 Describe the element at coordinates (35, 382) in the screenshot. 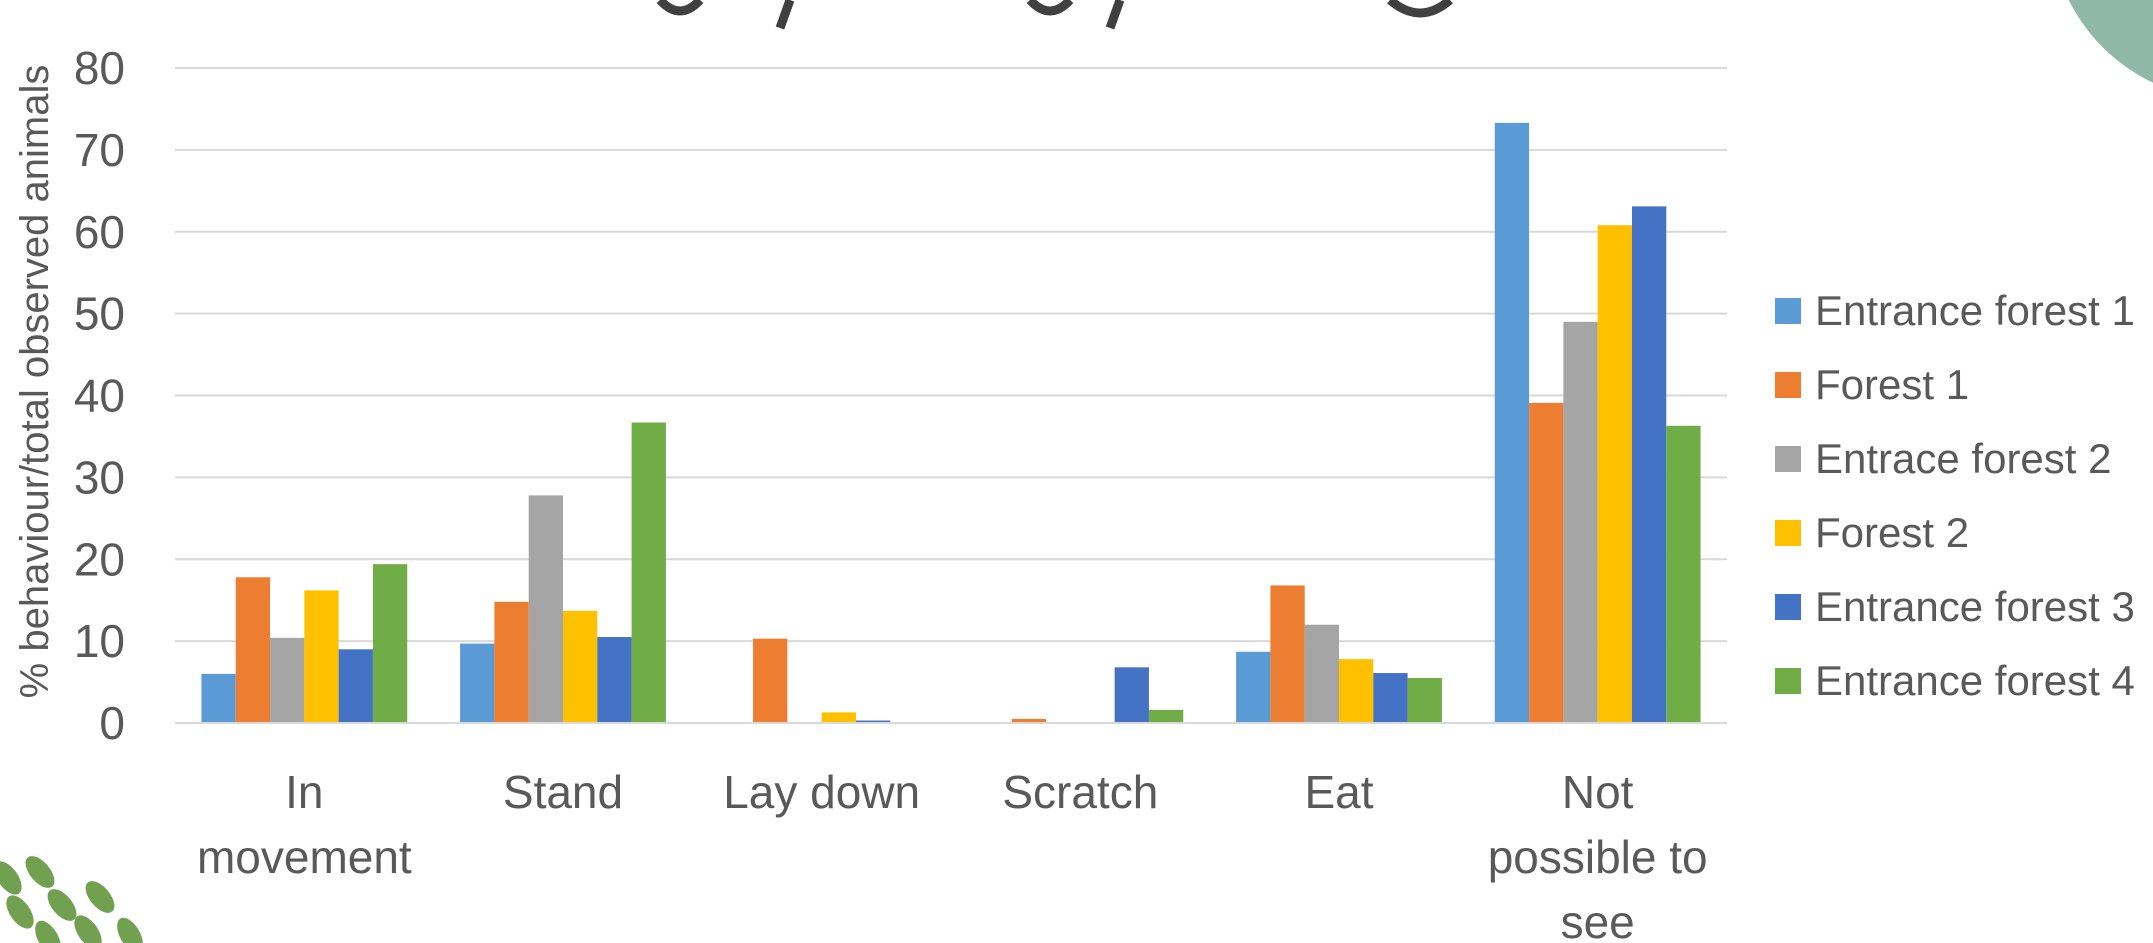

I see `y-axis-label: % behaviour/total observed animals` at that location.